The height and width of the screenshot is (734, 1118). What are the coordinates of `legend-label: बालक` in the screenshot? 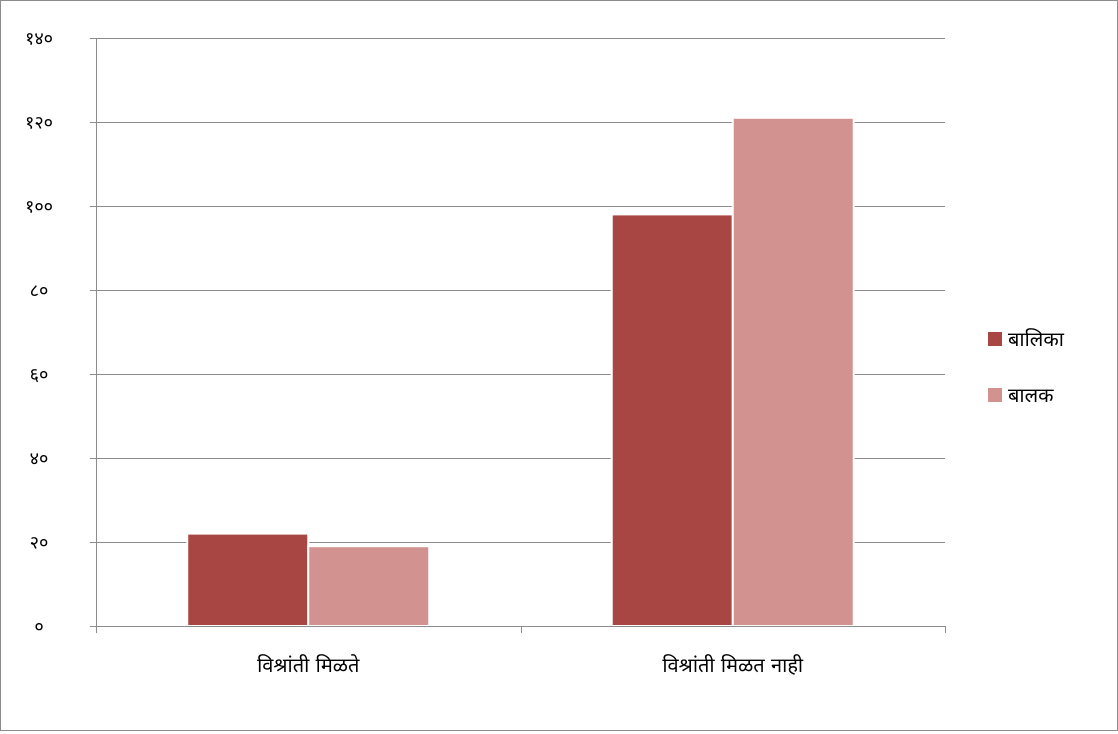 It's located at (1031, 395).